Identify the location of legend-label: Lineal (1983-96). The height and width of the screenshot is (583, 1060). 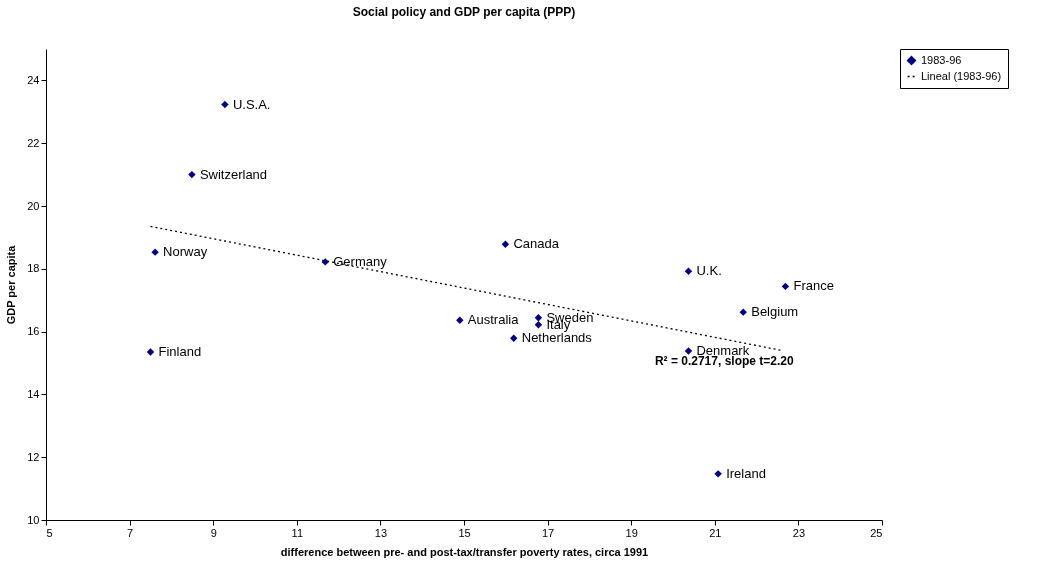
(961, 75).